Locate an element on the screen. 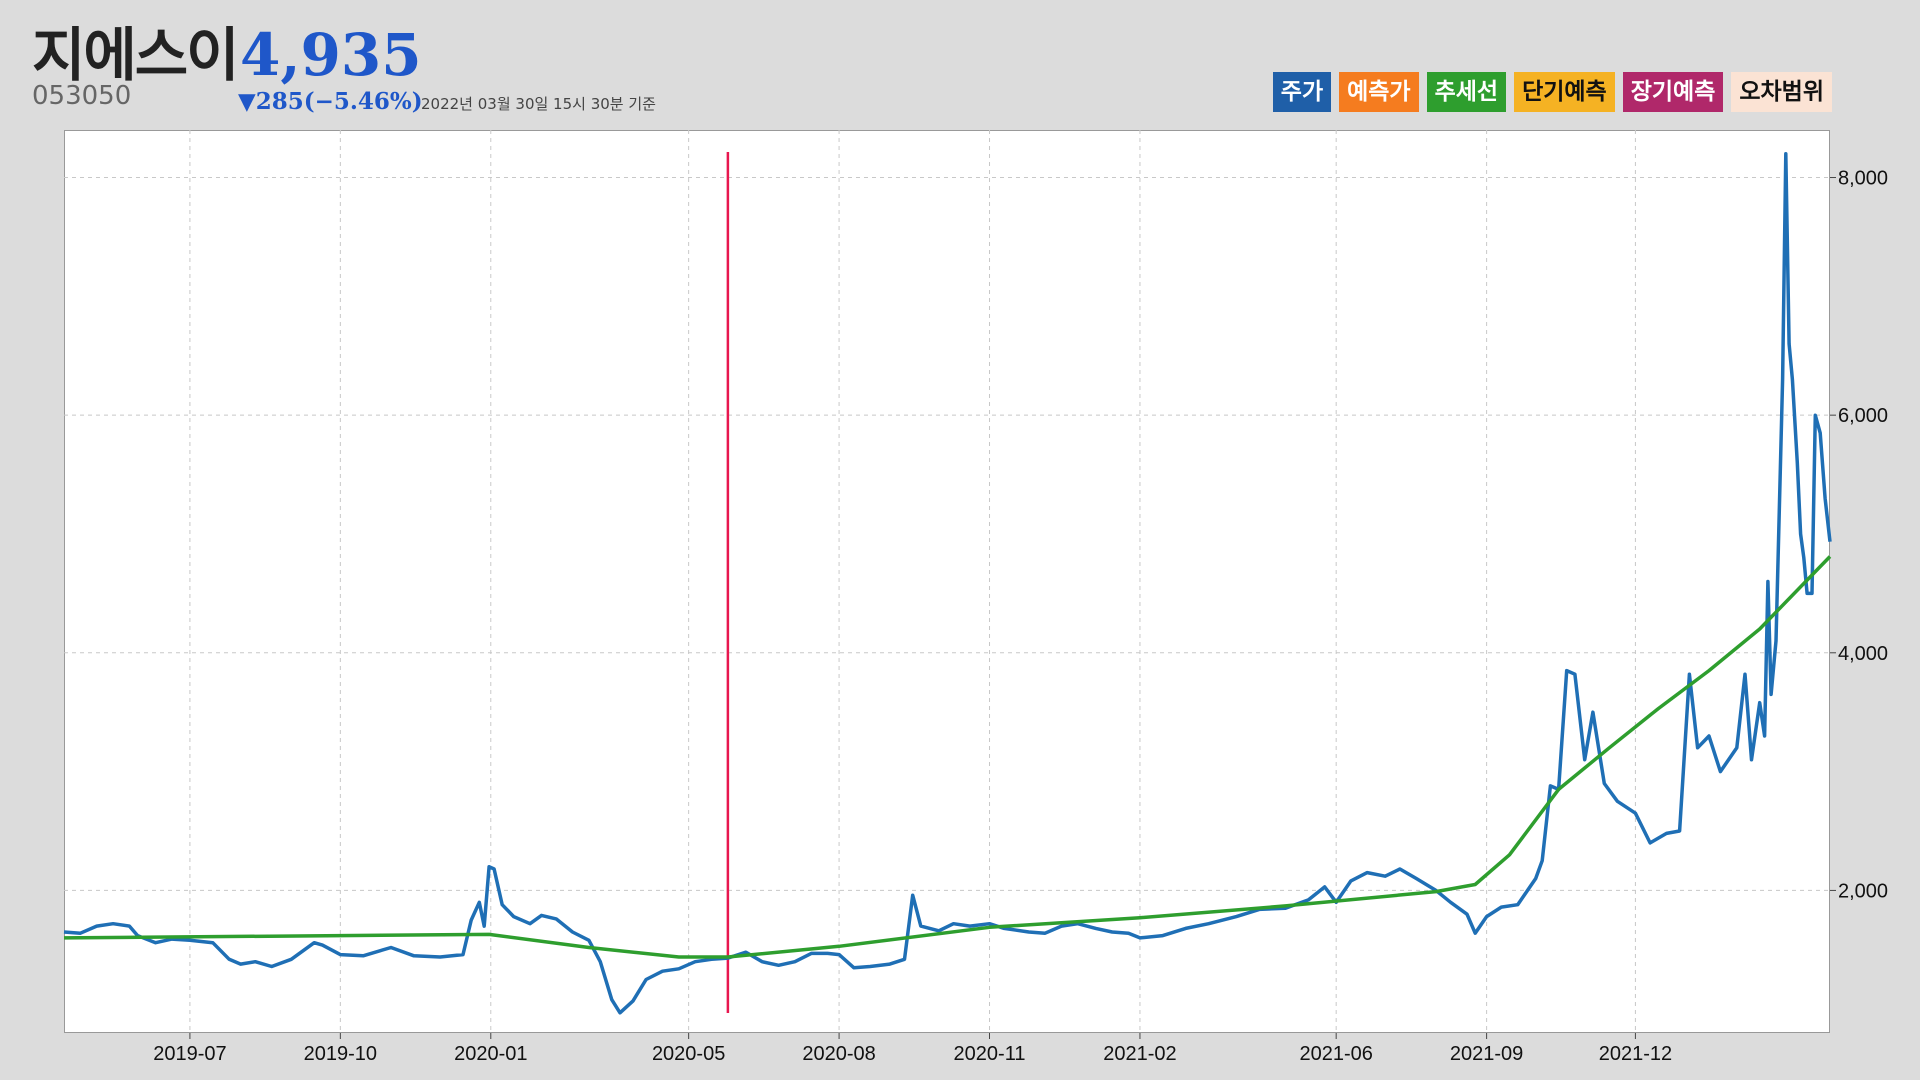 This screenshot has width=1920, height=1080. x-tick-label: 2021-02 is located at coordinates (1139, 1054).